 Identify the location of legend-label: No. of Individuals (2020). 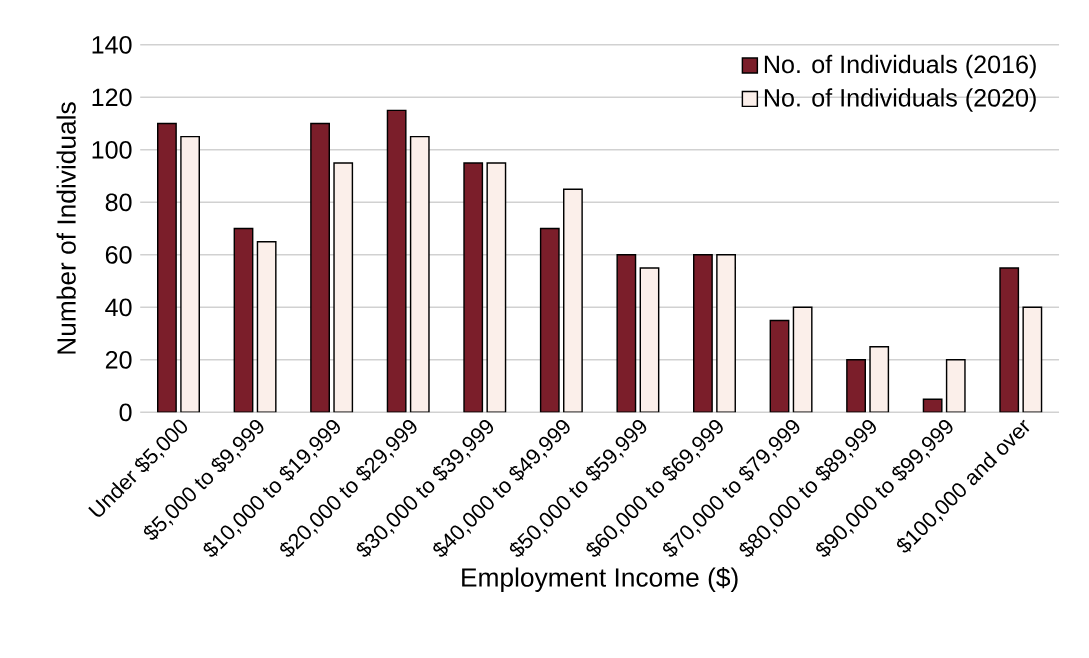
(900, 100).